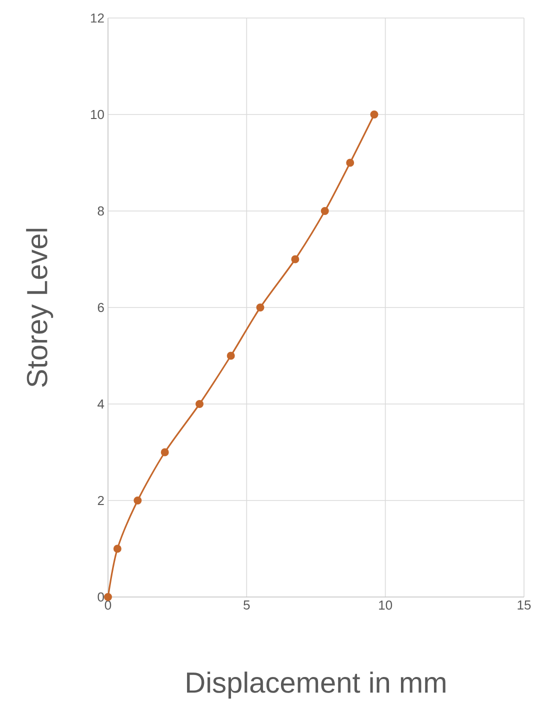 This screenshot has height=720, width=543. Describe the element at coordinates (101, 597) in the screenshot. I see `y-tick-label: 0` at that location.